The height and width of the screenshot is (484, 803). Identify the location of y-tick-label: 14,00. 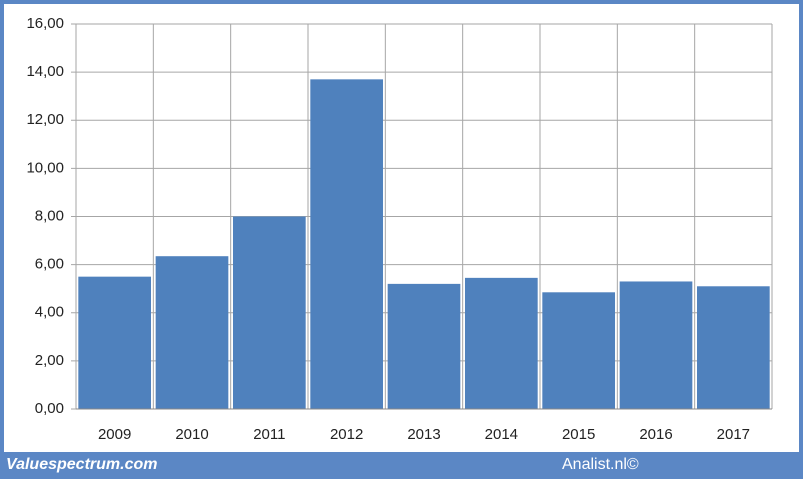
(45, 71).